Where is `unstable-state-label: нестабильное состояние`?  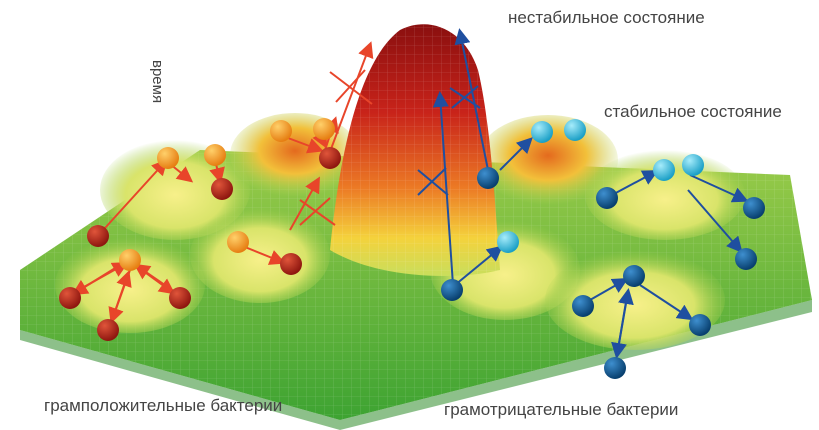 unstable-state-label: нестабильное состояние is located at coordinates (606, 17).